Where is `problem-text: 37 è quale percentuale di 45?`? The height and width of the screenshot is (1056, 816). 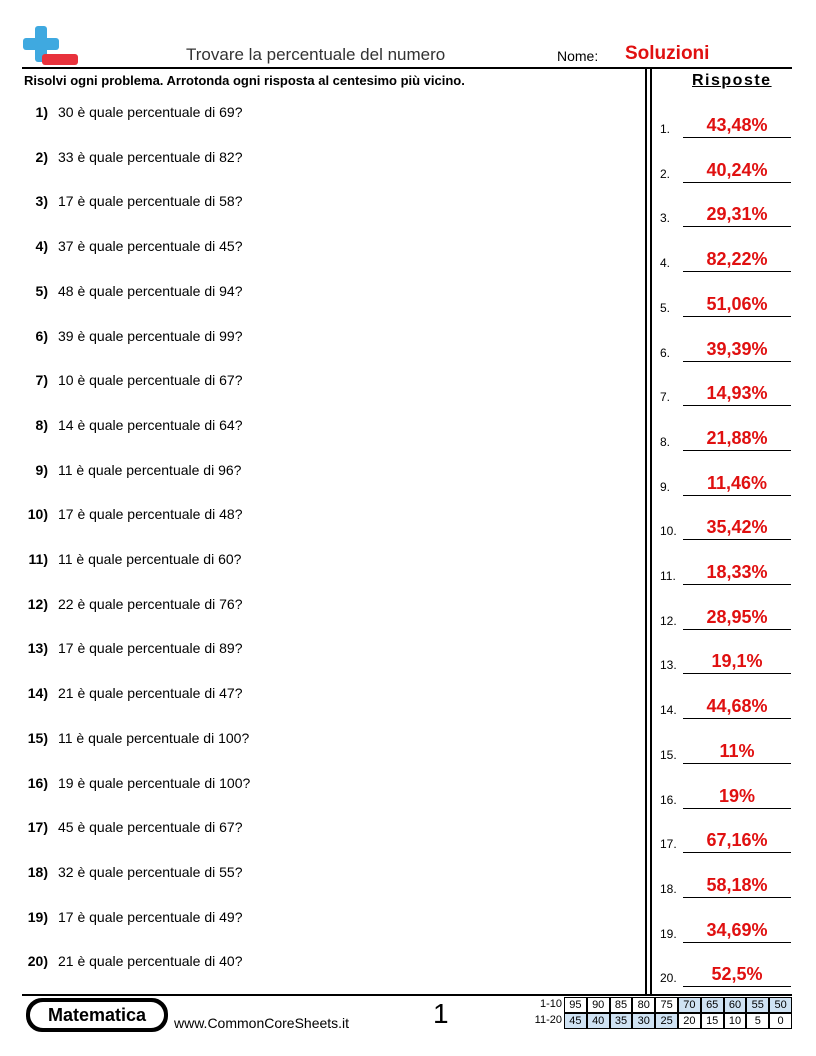
problem-text: 37 è quale percentuale di 45? is located at coordinates (150, 246).